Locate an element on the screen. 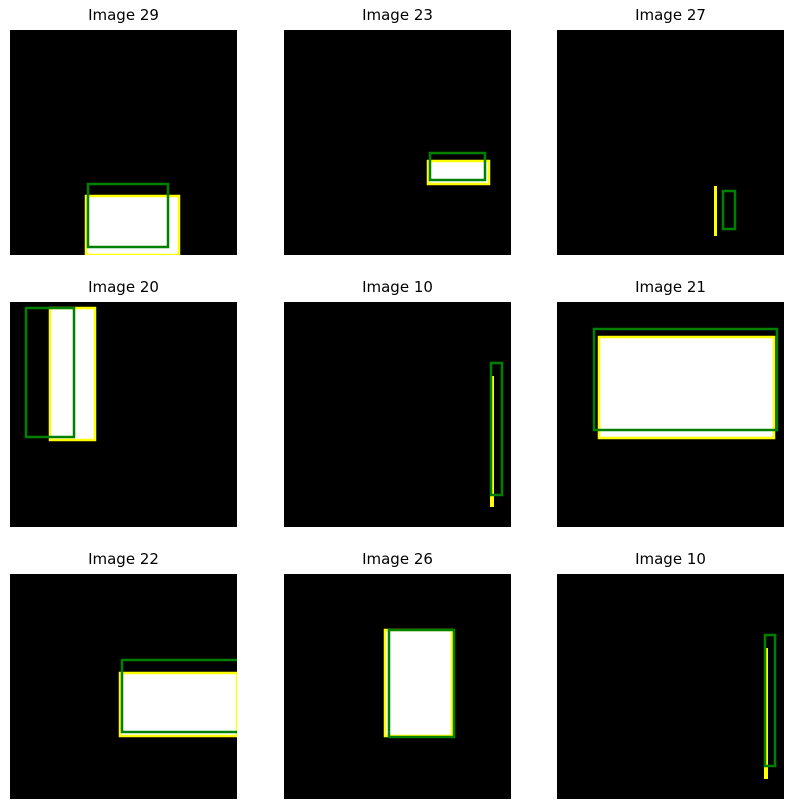 The image size is (793, 810). green-box is located at coordinates (729, 210).